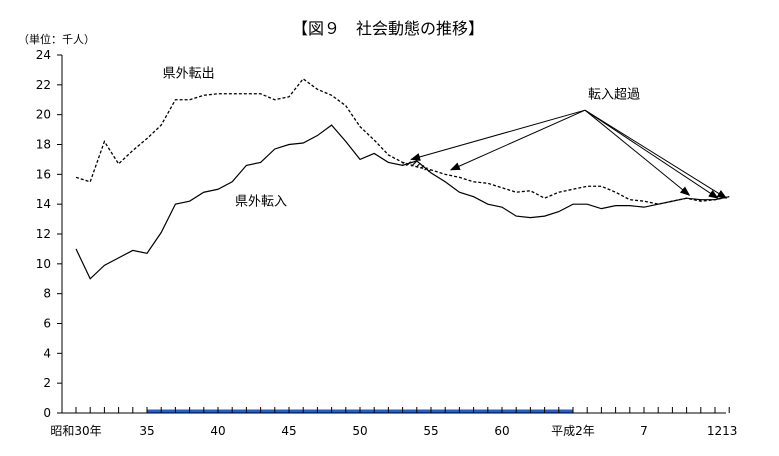 This screenshot has height=456, width=779. Describe the element at coordinates (261, 202) in the screenshot. I see `series-label-inflow: 県外転入` at that location.